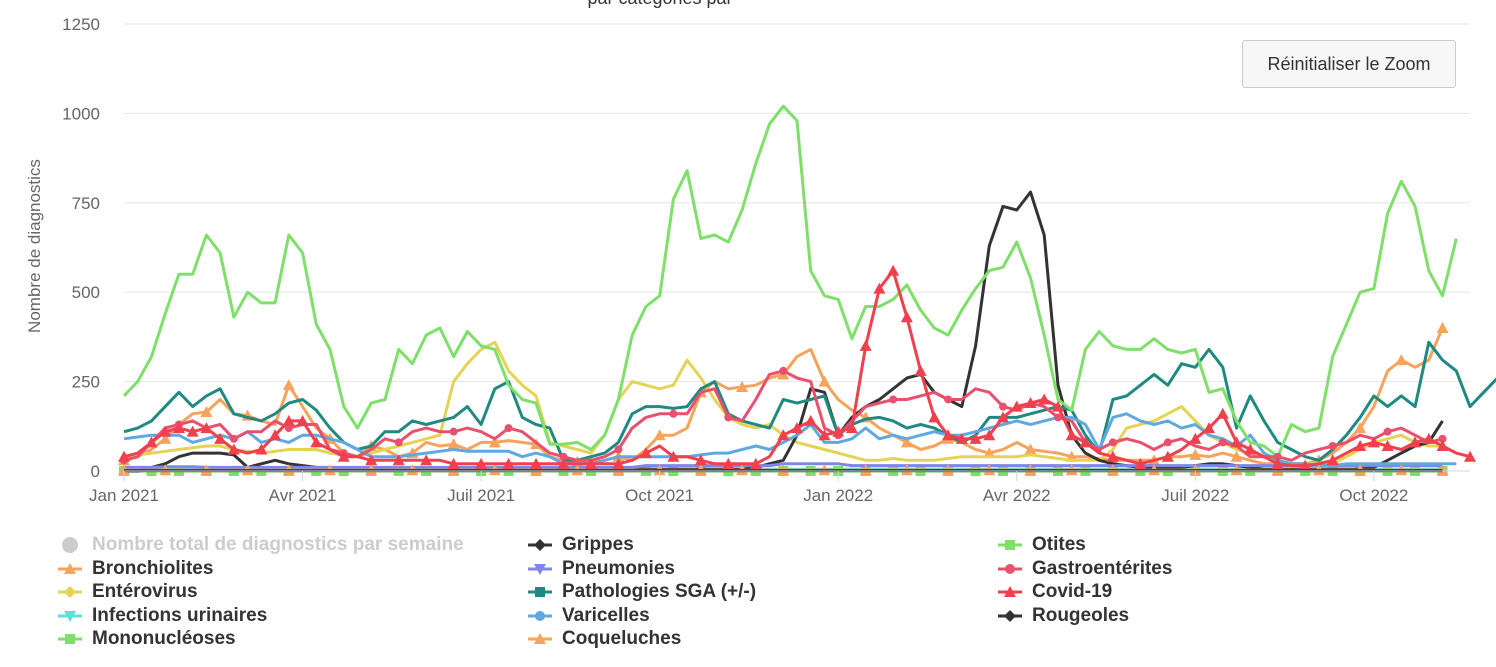 The image size is (1496, 667). What do you see at coordinates (70, 639) in the screenshot?
I see `square-icon` at bounding box center [70, 639].